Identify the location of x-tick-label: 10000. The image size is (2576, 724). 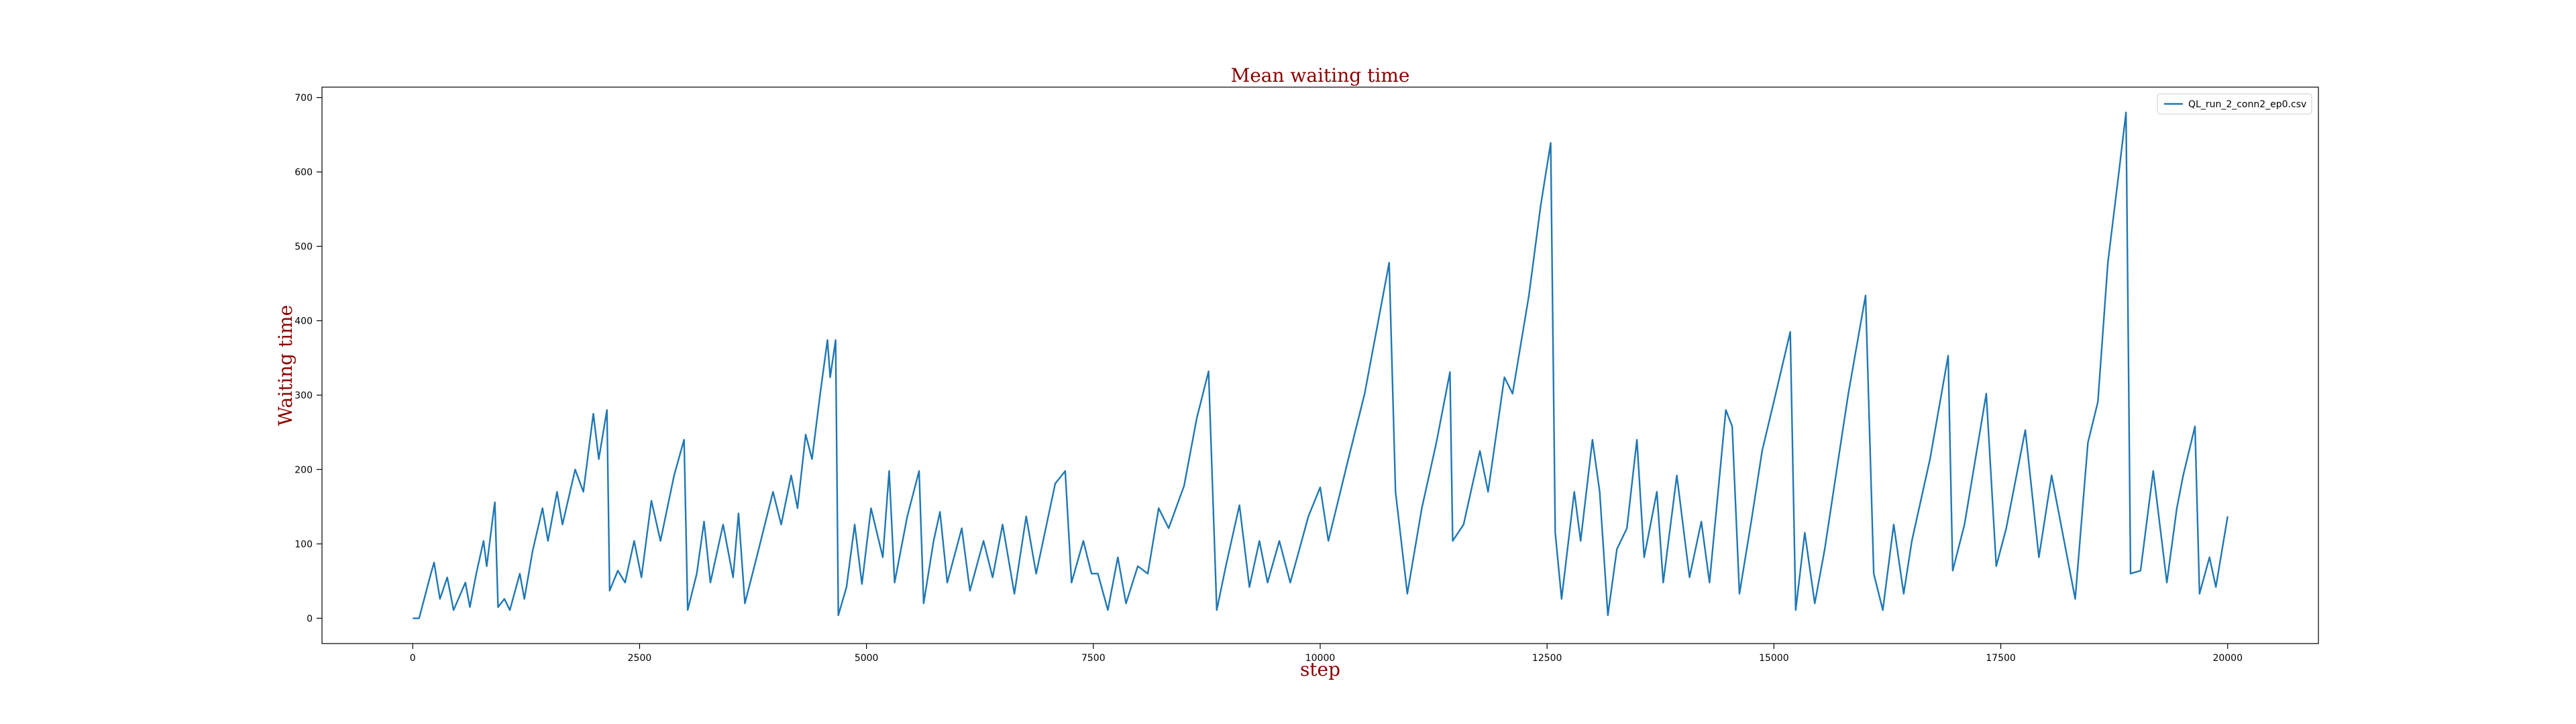
(1320, 658).